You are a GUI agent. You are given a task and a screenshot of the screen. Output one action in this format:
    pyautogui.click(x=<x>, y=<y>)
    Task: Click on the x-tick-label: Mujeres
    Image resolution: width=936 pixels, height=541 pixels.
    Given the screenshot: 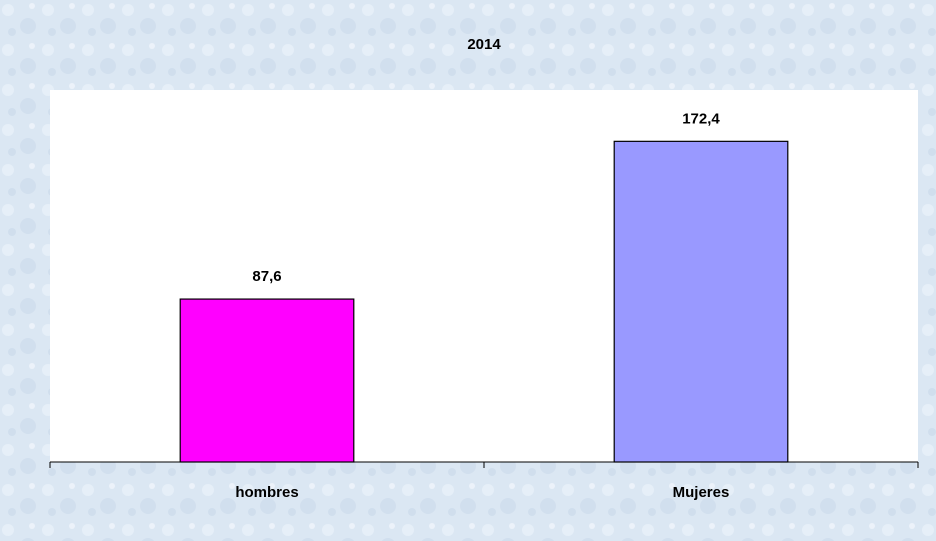 What is the action you would take?
    pyautogui.click(x=701, y=492)
    